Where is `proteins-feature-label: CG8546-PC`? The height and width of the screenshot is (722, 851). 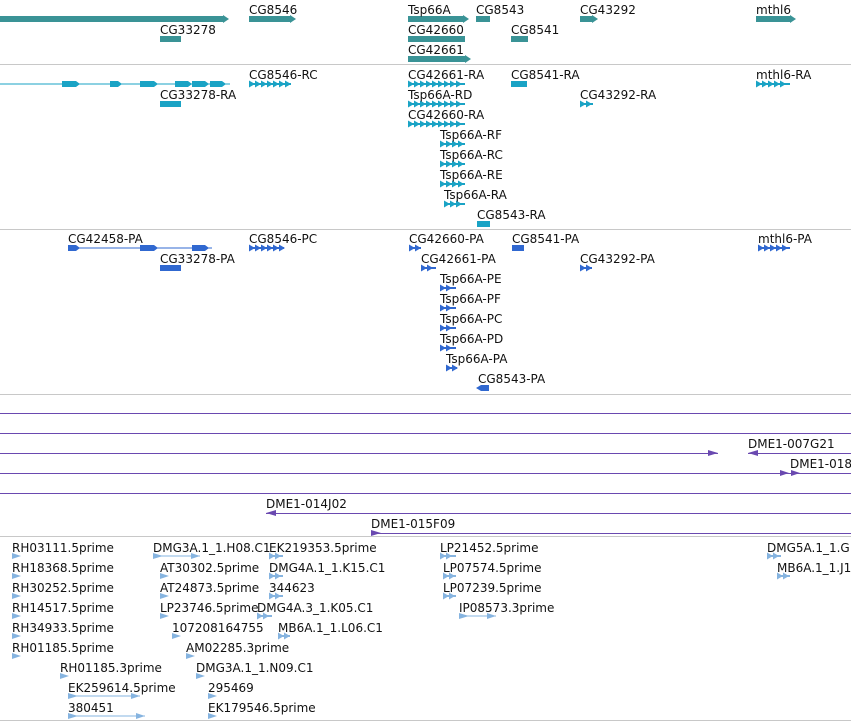 proteins-feature-label: CG8546-PC is located at coordinates (283, 239).